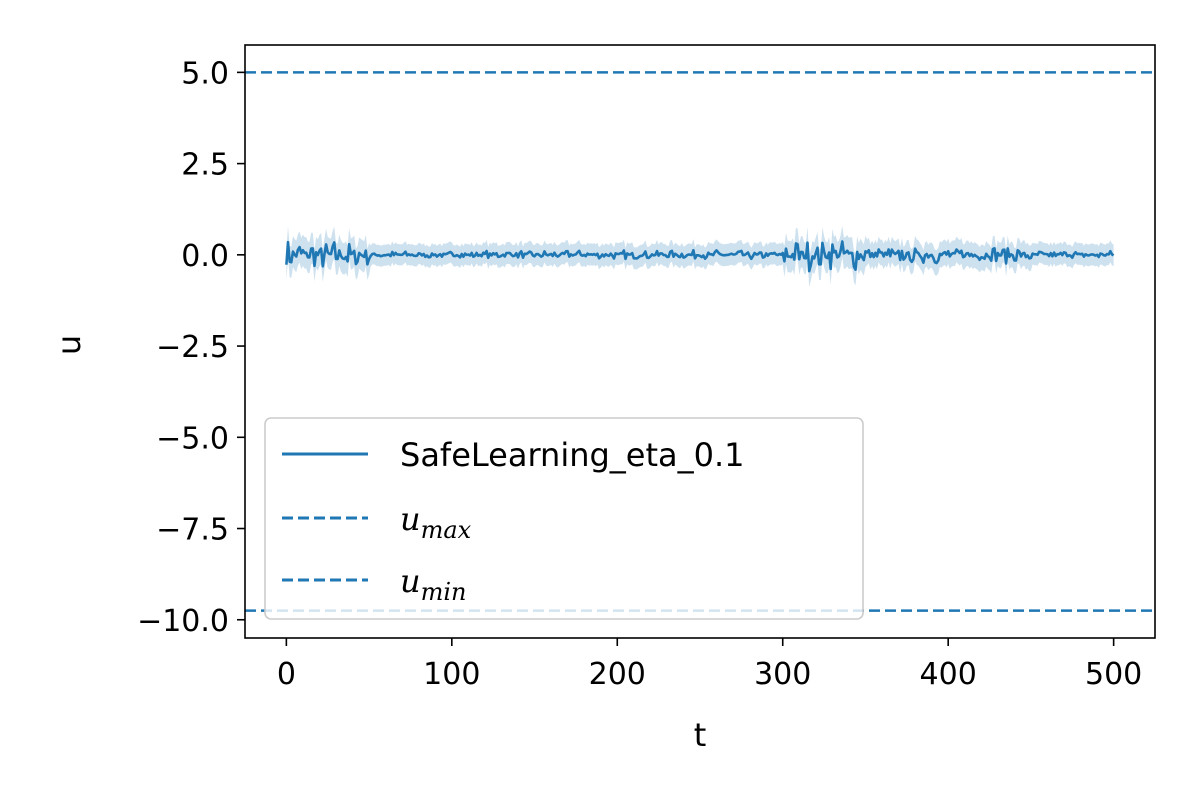 Image resolution: width=1200 pixels, height=800 pixels. I want to click on y-tick-label: −7.5, so click(192, 530).